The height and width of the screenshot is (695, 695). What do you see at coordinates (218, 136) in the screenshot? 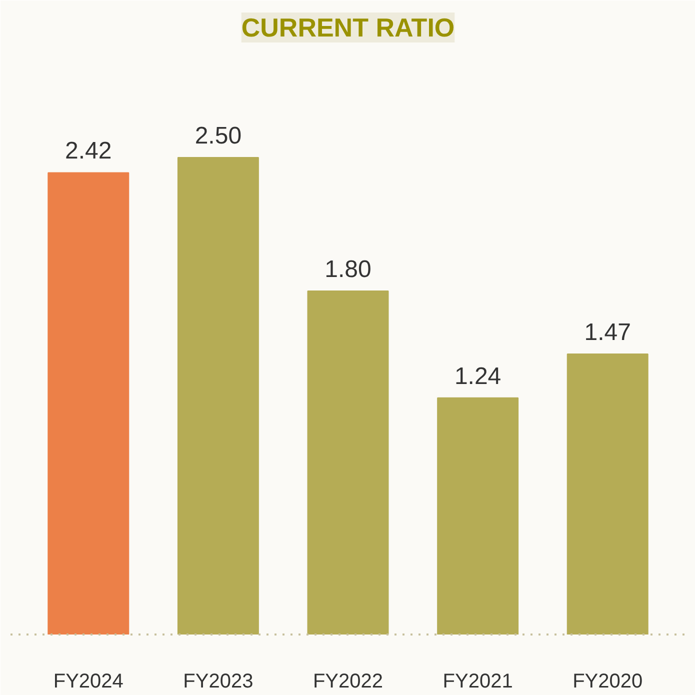
I see `data-label: 2.50` at bounding box center [218, 136].